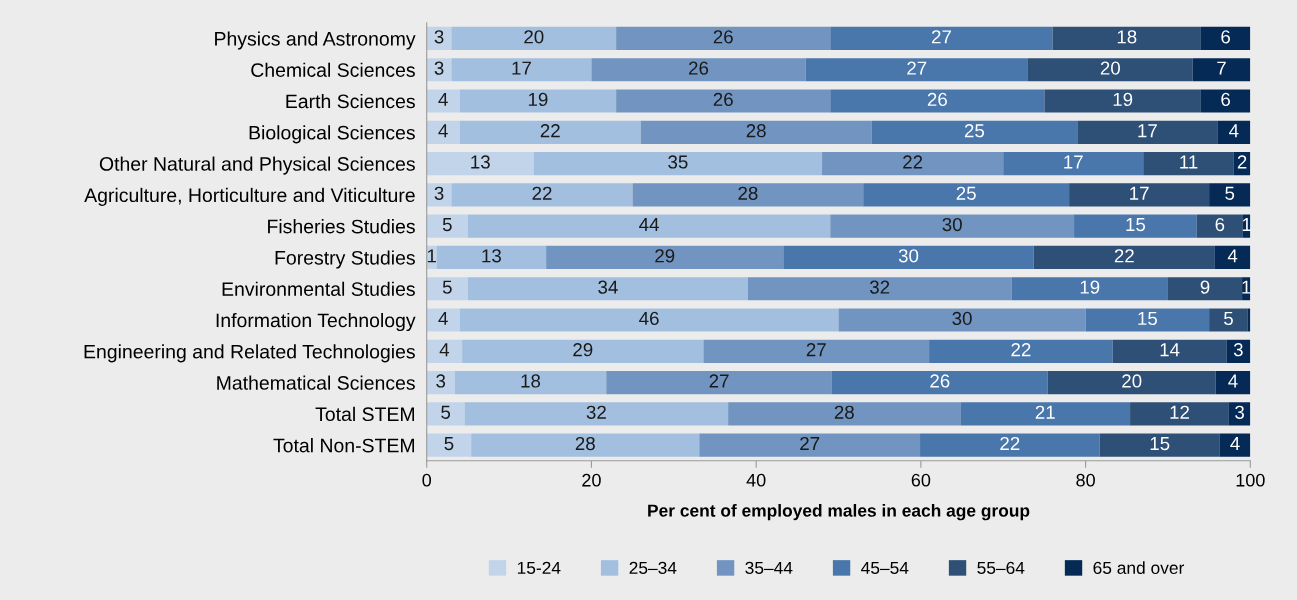 The width and height of the screenshot is (1297, 600). Describe the element at coordinates (1127, 37) in the screenshot. I see `data-label: 18` at that location.